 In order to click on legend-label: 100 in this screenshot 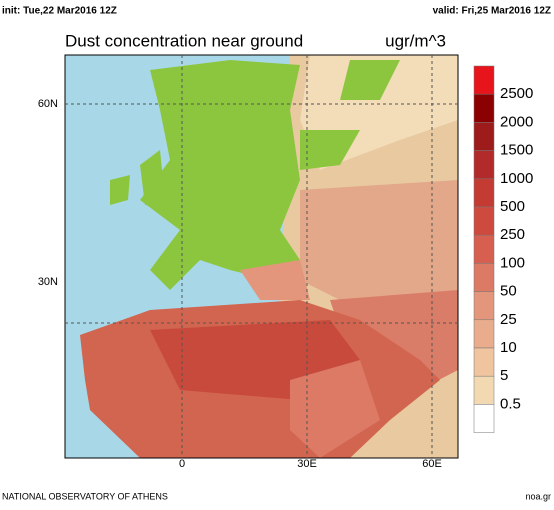, I will do `click(512, 262)`.